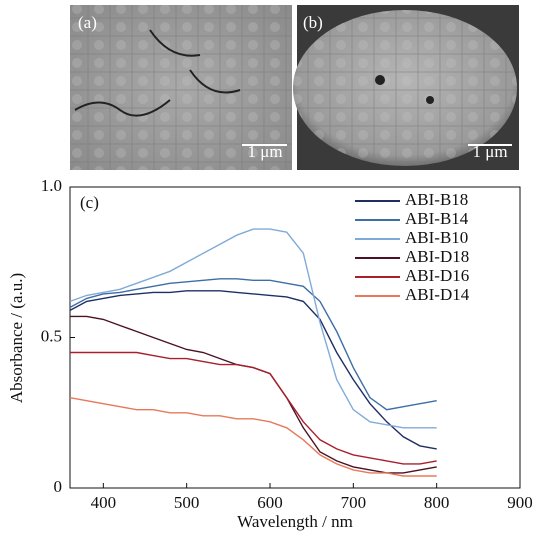 The width and height of the screenshot is (540, 542). What do you see at coordinates (437, 275) in the screenshot?
I see `legend-label: ABI-D16` at bounding box center [437, 275].